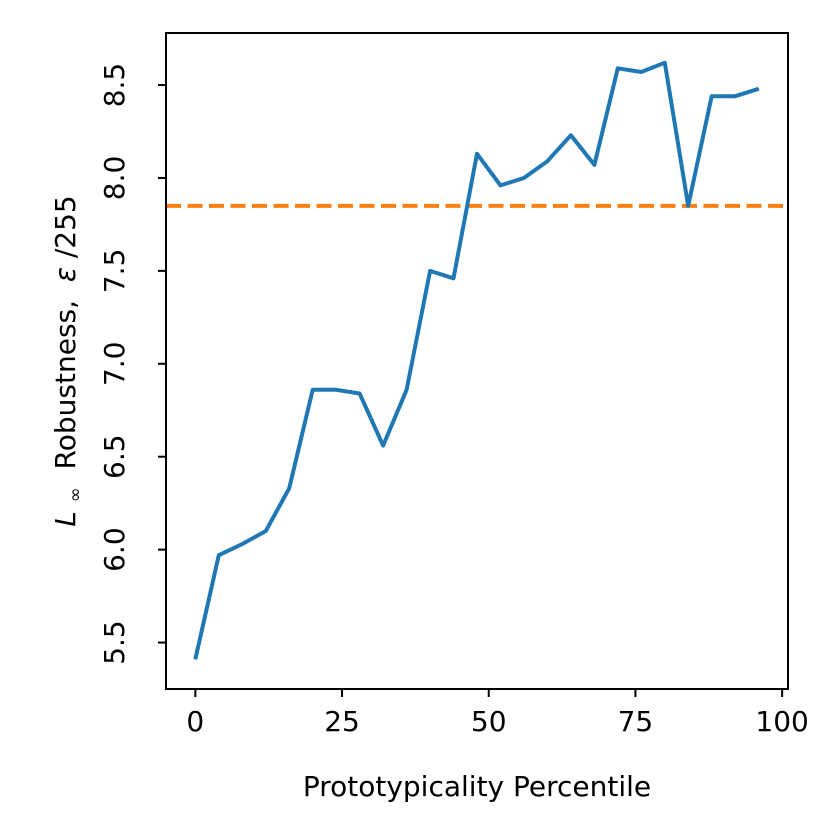 This screenshot has height=830, width=830. I want to click on y-tick-label: 7.0, so click(114, 364).